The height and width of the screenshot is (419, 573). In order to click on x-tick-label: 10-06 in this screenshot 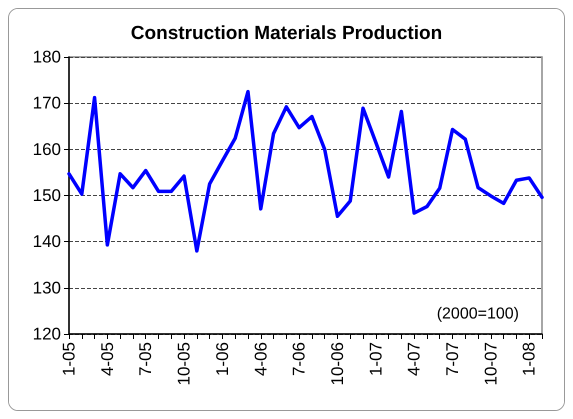, I will do `click(337, 364)`.